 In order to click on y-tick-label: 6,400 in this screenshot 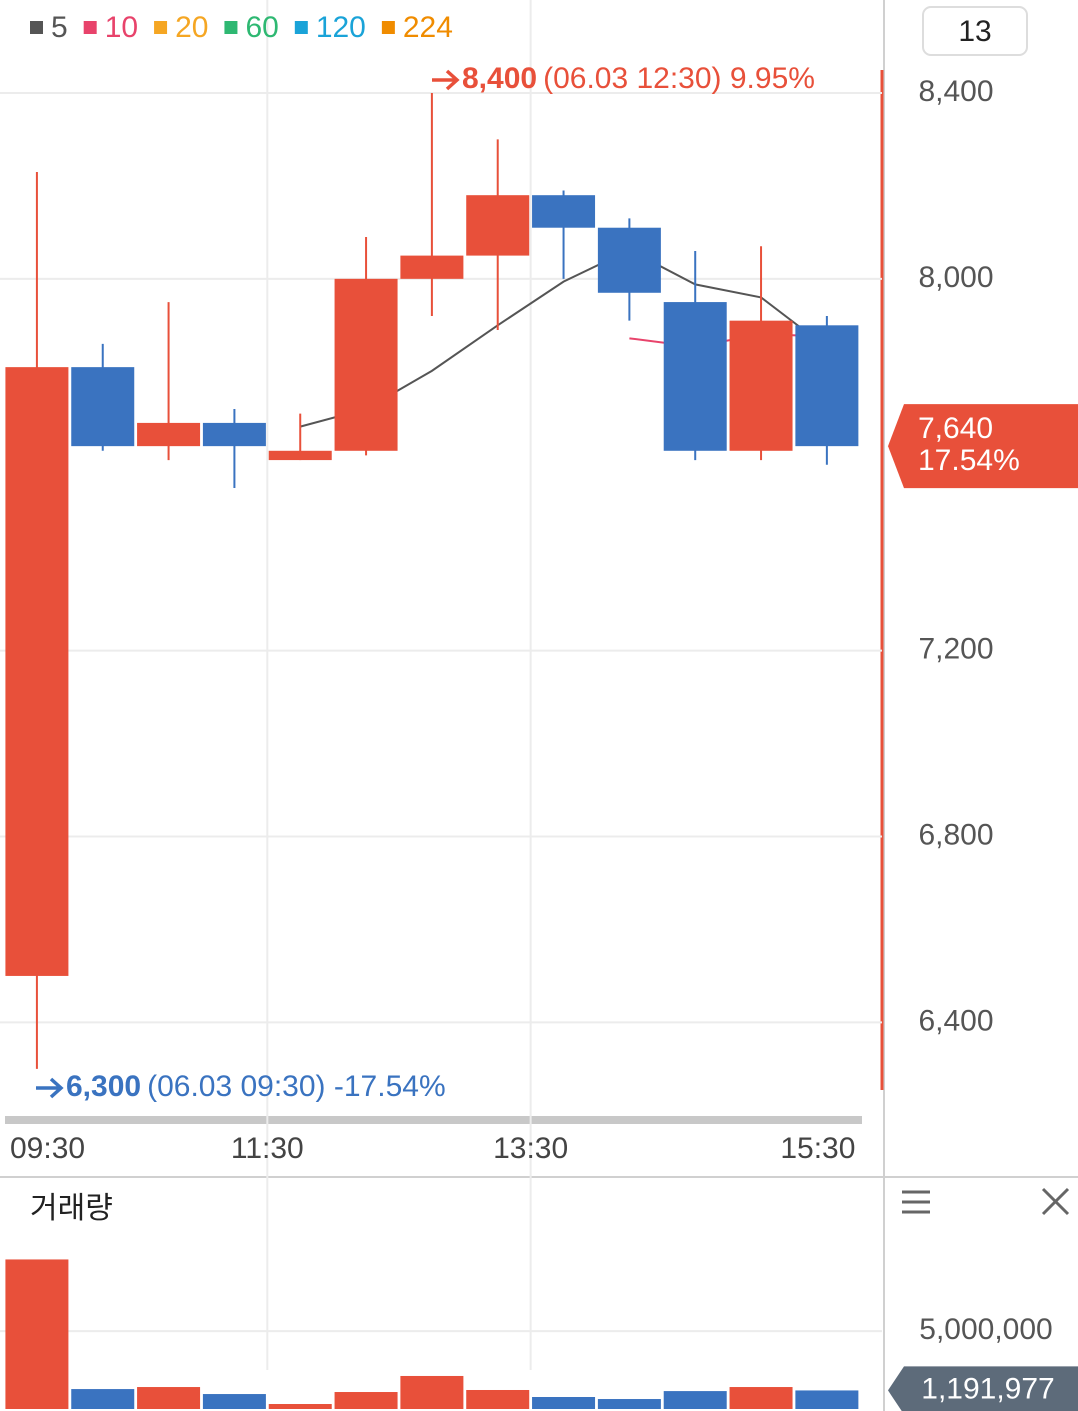, I will do `click(955, 1020)`.